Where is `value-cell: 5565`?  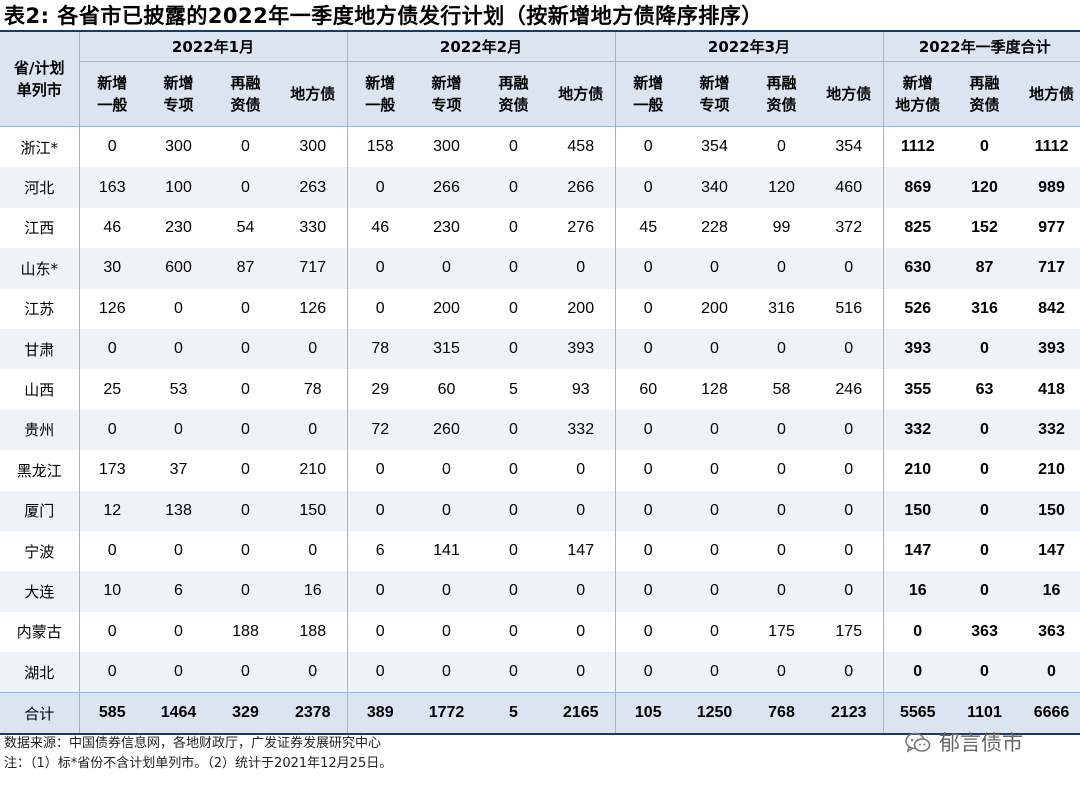 value-cell: 5565 is located at coordinates (917, 714).